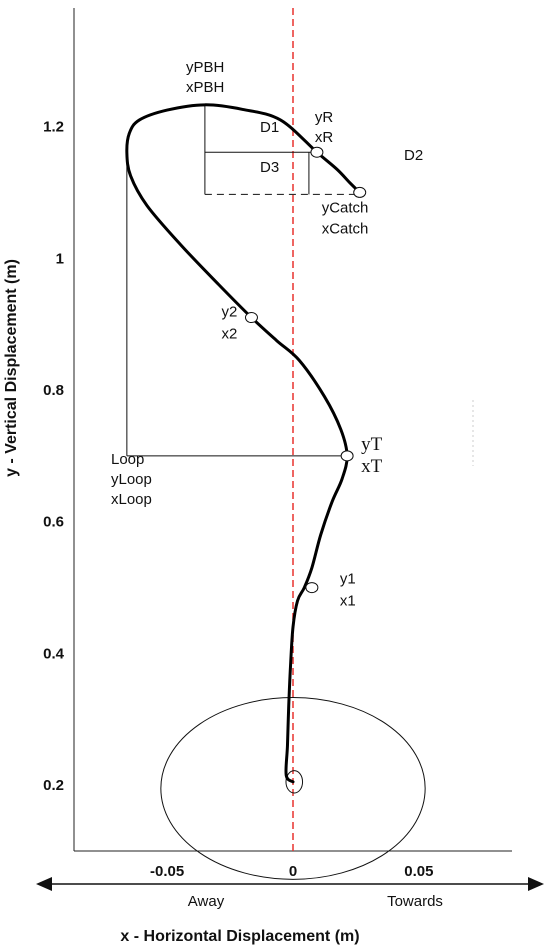 The width and height of the screenshot is (550, 949). Describe the element at coordinates (53, 127) in the screenshot. I see `y-tick-label-5: 1.2` at that location.